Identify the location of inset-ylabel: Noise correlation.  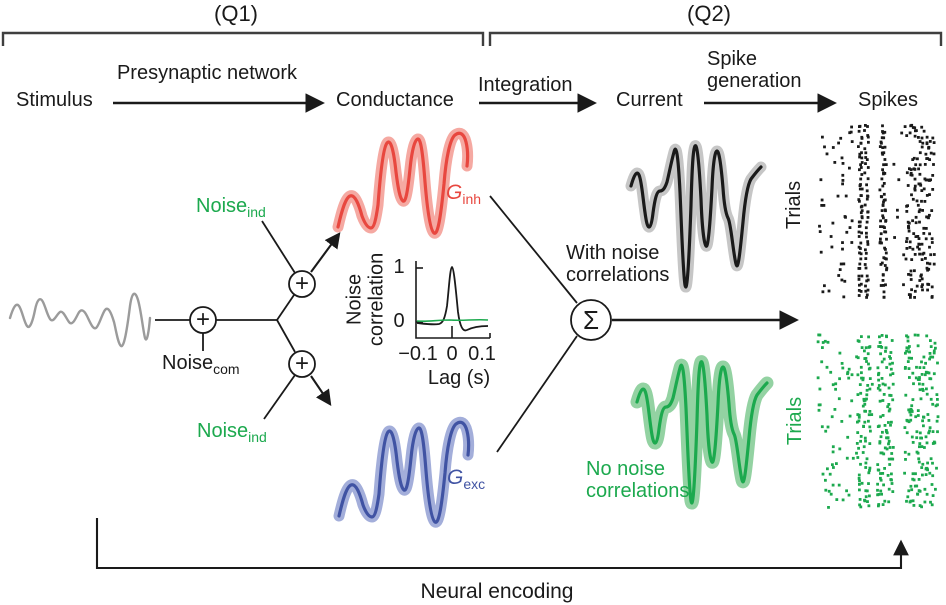
(365, 299).